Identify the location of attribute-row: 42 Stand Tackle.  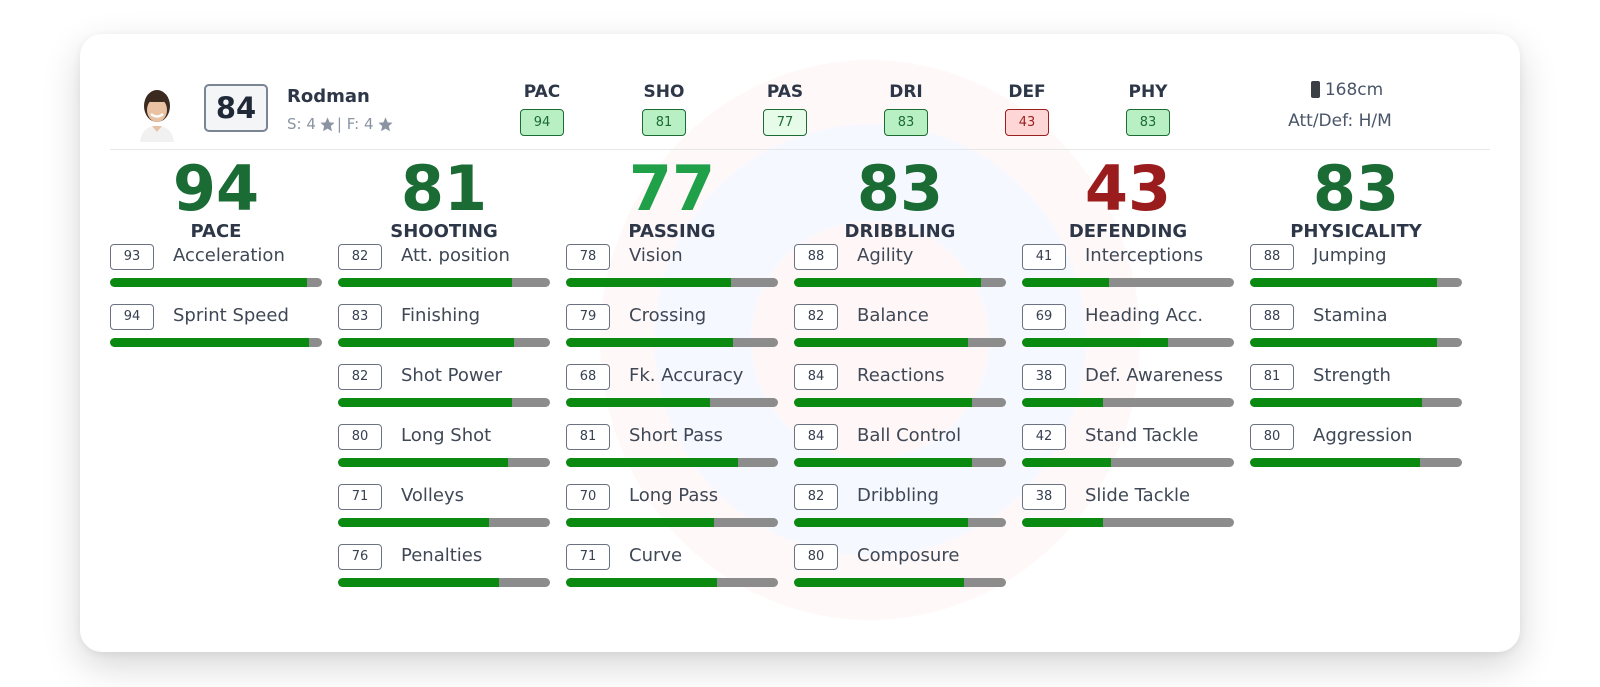
(1128, 454).